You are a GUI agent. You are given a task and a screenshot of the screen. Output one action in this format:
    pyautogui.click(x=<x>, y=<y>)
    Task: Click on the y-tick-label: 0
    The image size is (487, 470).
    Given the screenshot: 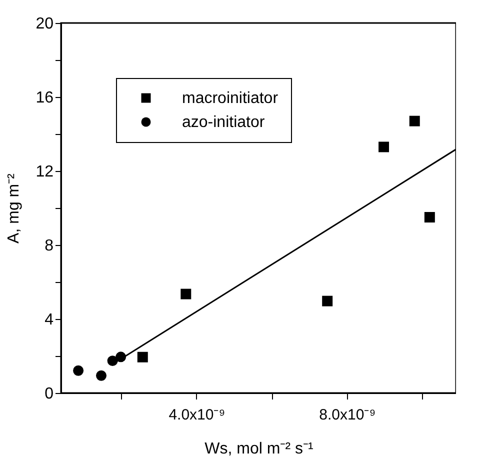 What is the action you would take?
    pyautogui.click(x=49, y=394)
    